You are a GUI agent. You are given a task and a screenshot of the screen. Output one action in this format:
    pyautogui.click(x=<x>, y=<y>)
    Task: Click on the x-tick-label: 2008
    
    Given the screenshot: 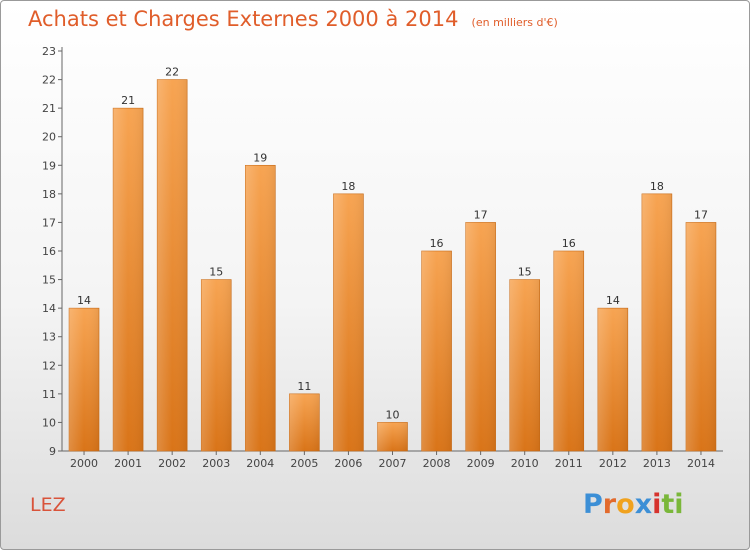 What is the action you would take?
    pyautogui.click(x=437, y=463)
    